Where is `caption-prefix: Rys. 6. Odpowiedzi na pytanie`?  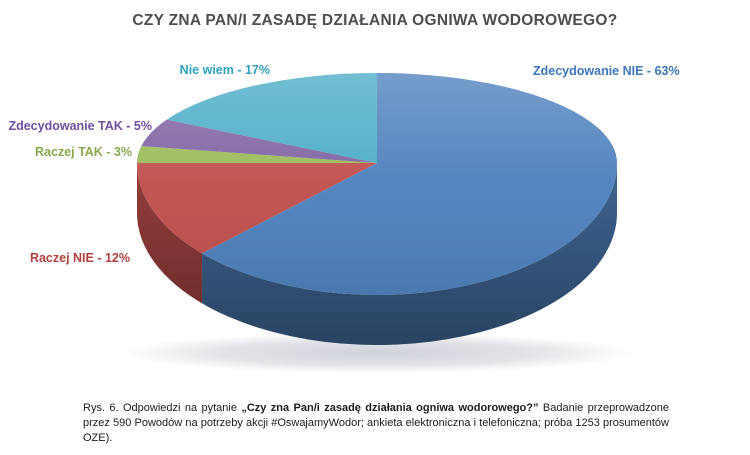 caption-prefix: Rys. 6. Odpowiedzi na pytanie is located at coordinates (162, 408).